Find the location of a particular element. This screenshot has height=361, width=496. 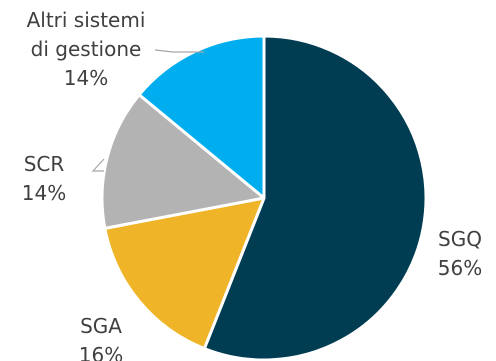

leader-line-scr is located at coordinates (98, 165).